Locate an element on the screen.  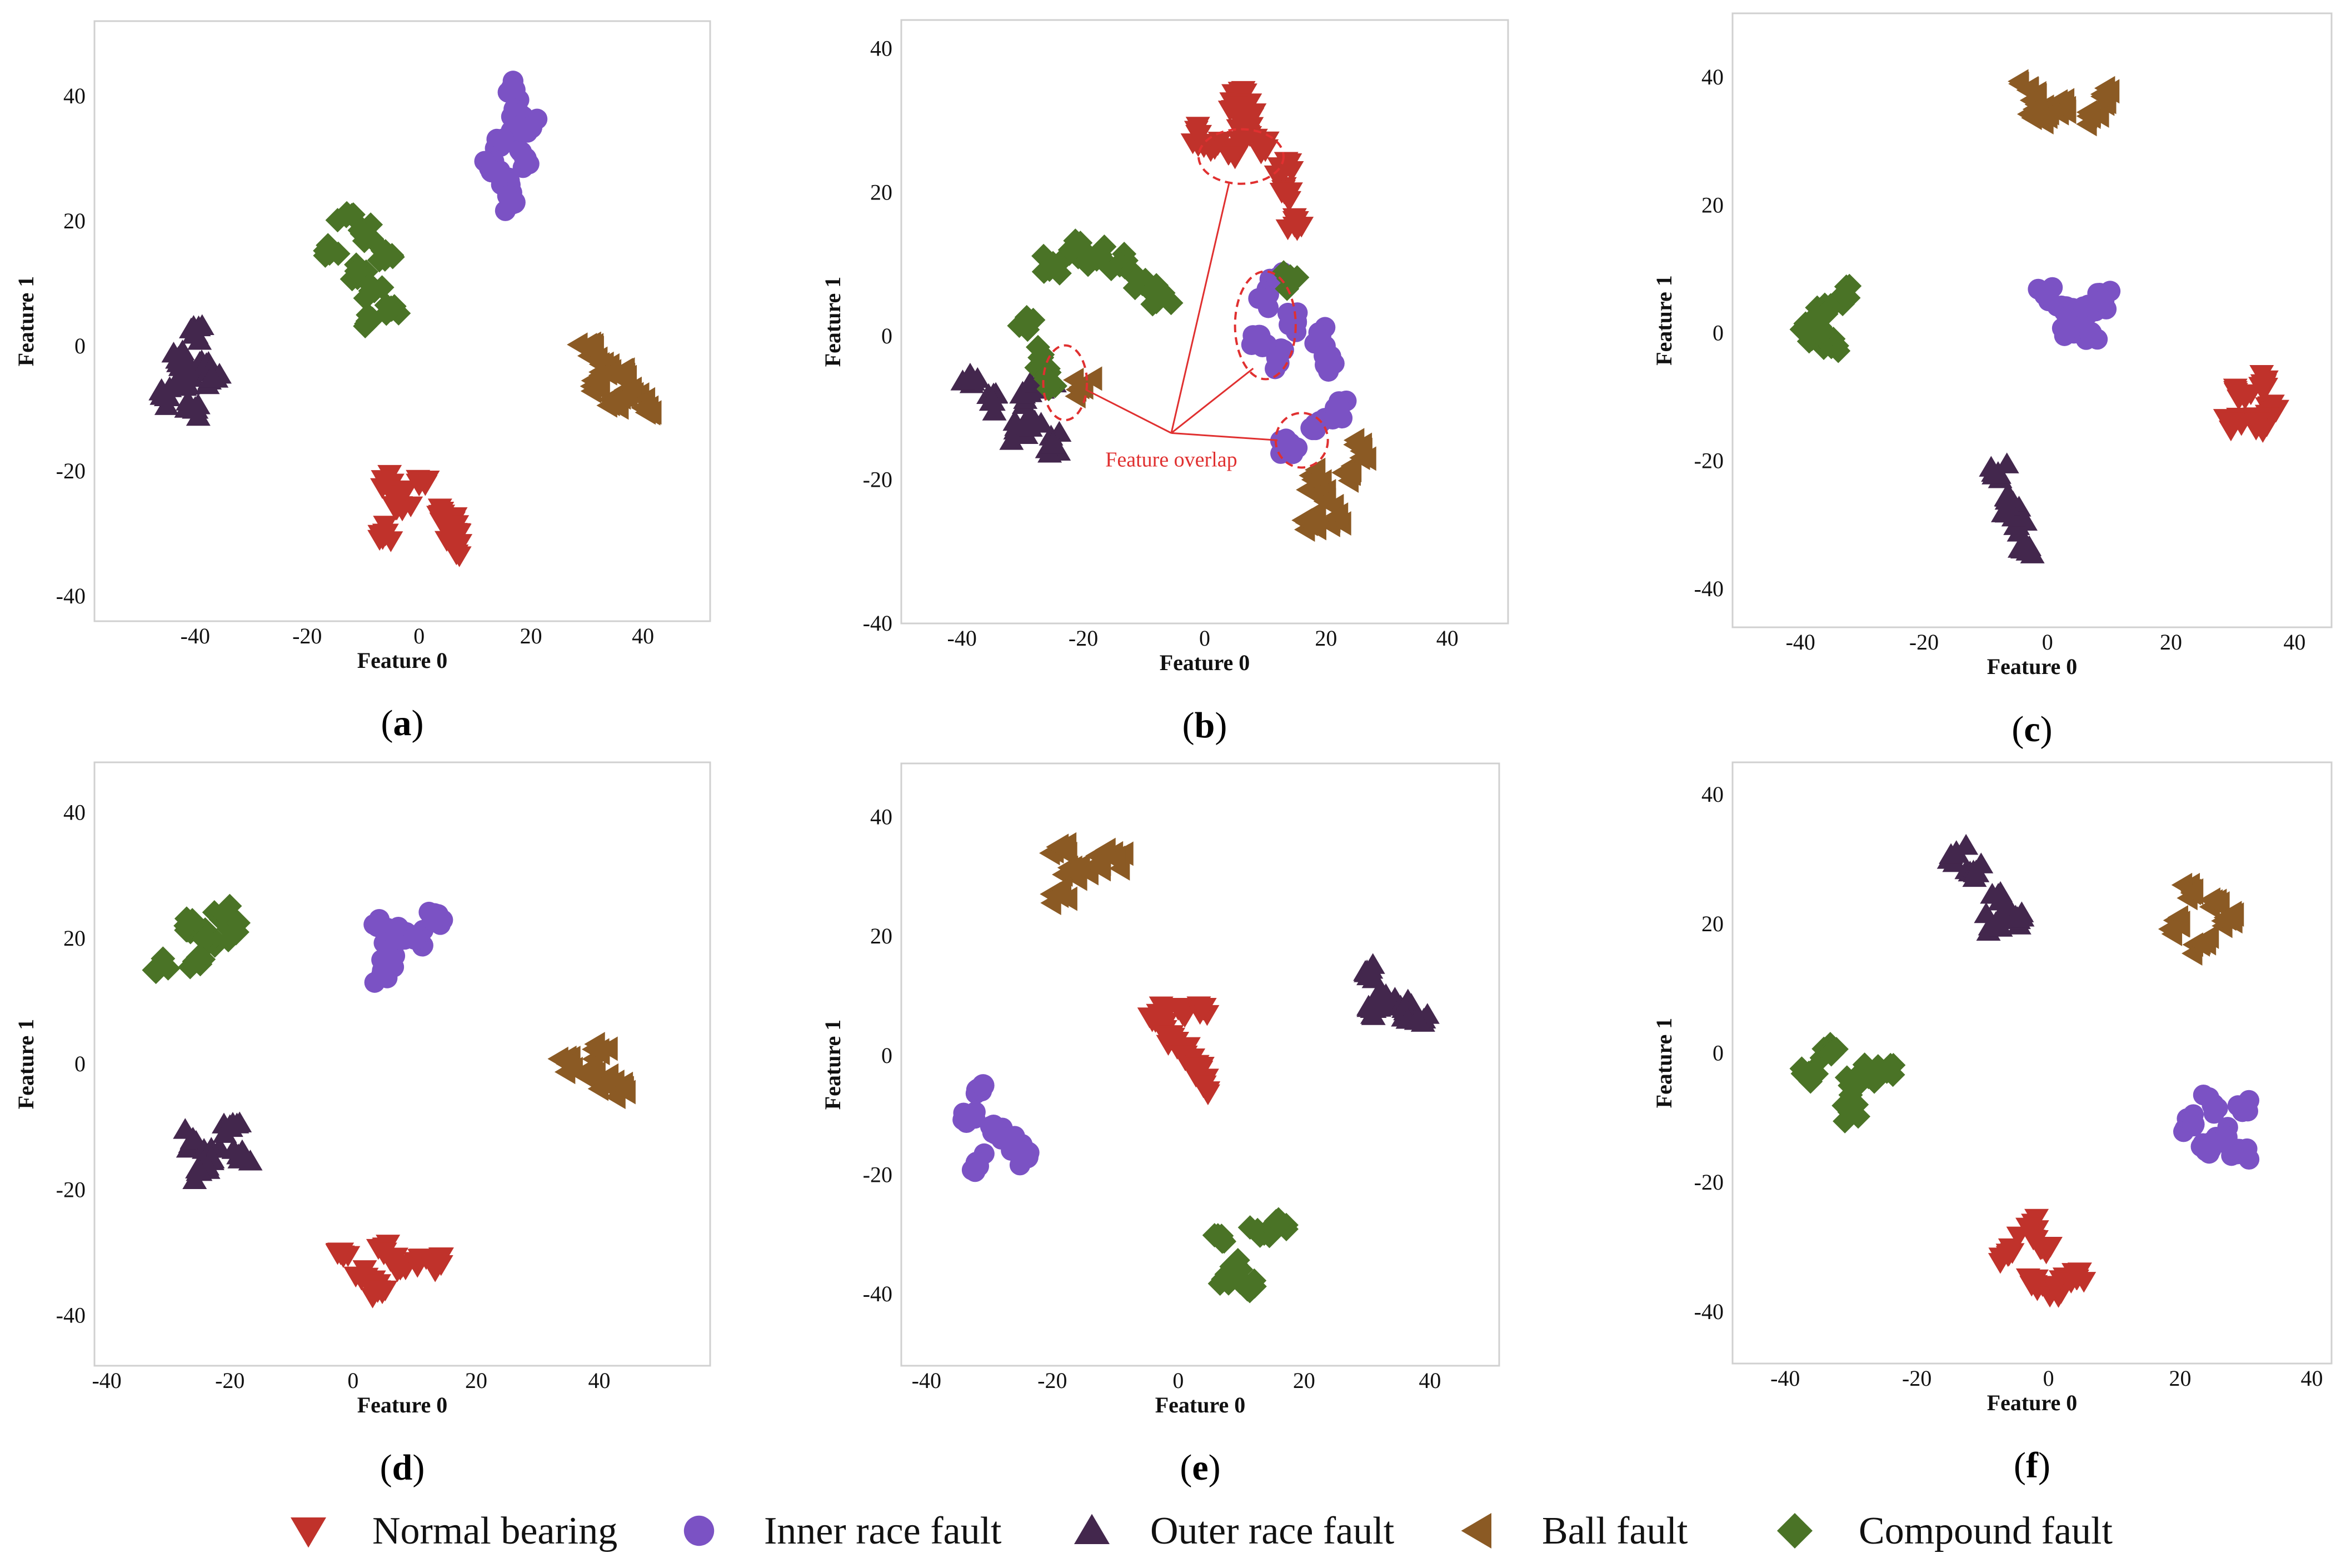
panel-caption: (d) is located at coordinates (402, 1467).